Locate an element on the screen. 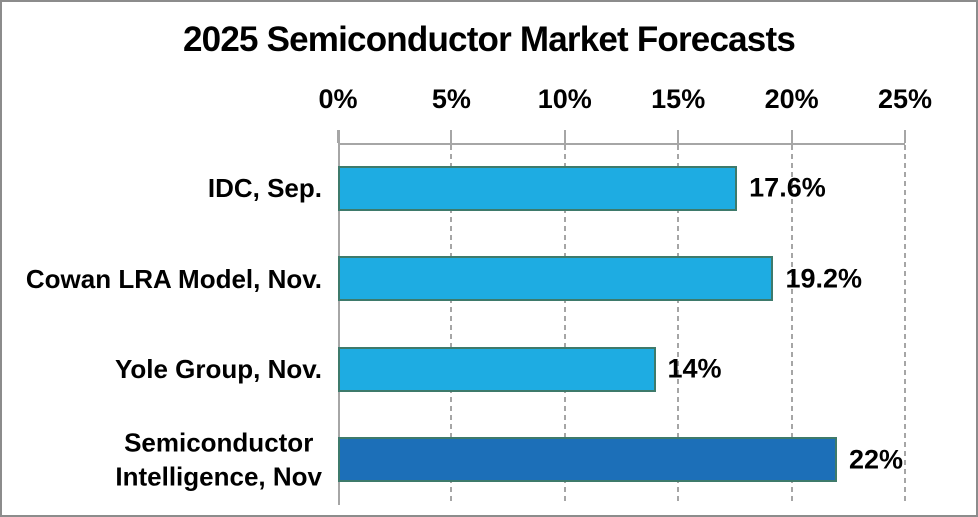  x-tick-label-5: 5% is located at coordinates (451, 99).